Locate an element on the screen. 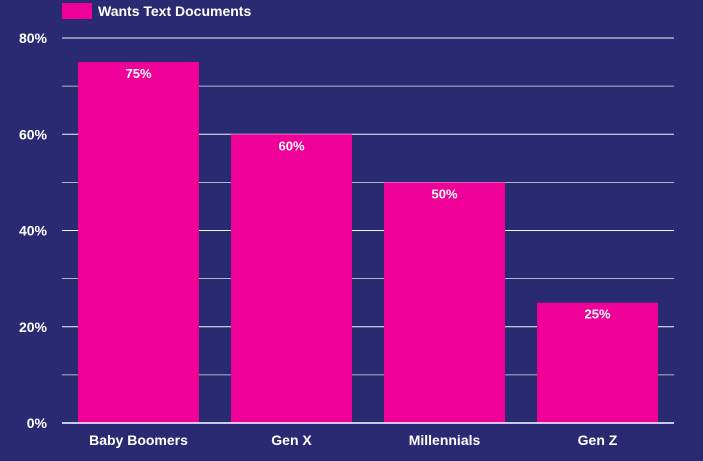  bar-gen-x is located at coordinates (291, 278).